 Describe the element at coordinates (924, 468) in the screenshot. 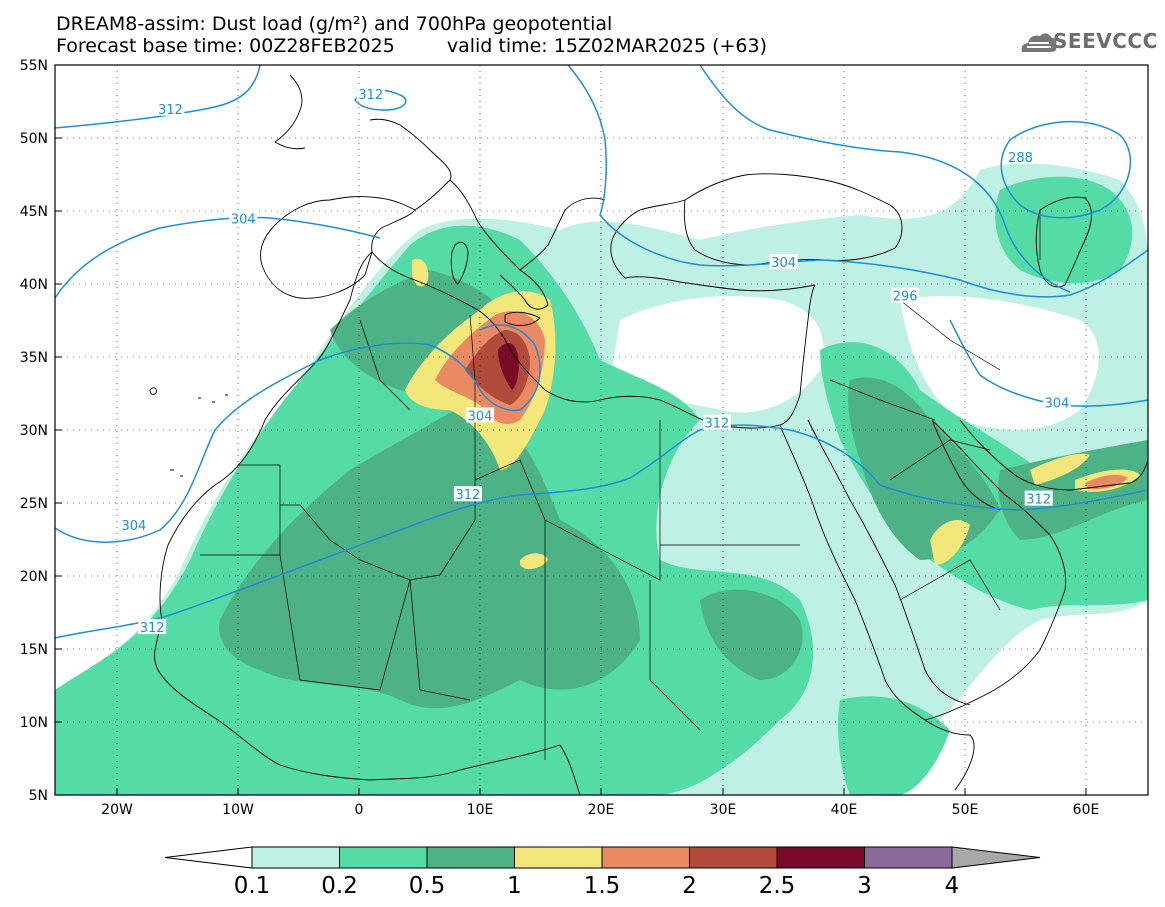

I see `dust-strong-arabia` at that location.